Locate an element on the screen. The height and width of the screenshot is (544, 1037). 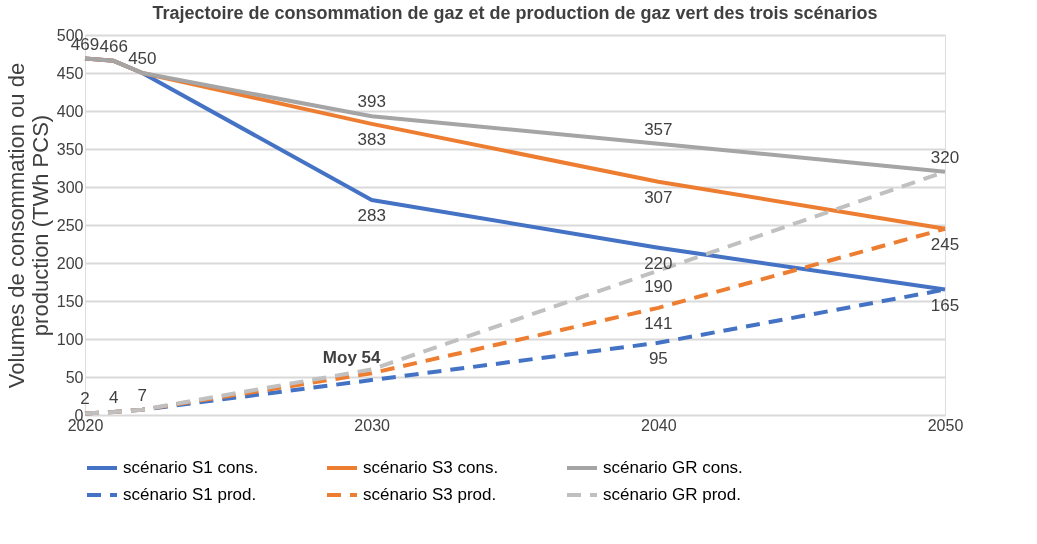
y-tick-label: 100 is located at coordinates (70, 339).